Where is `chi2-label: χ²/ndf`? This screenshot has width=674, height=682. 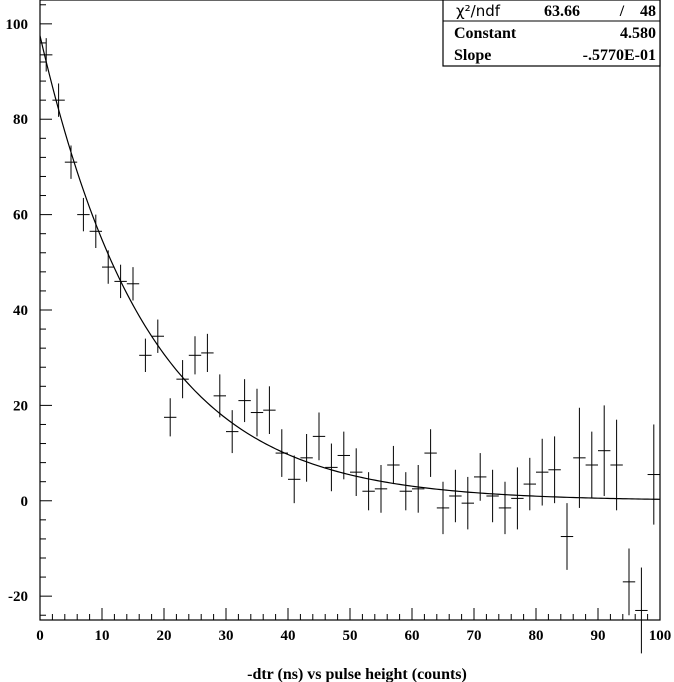 chi2-label: χ²/ndf is located at coordinates (478, 11).